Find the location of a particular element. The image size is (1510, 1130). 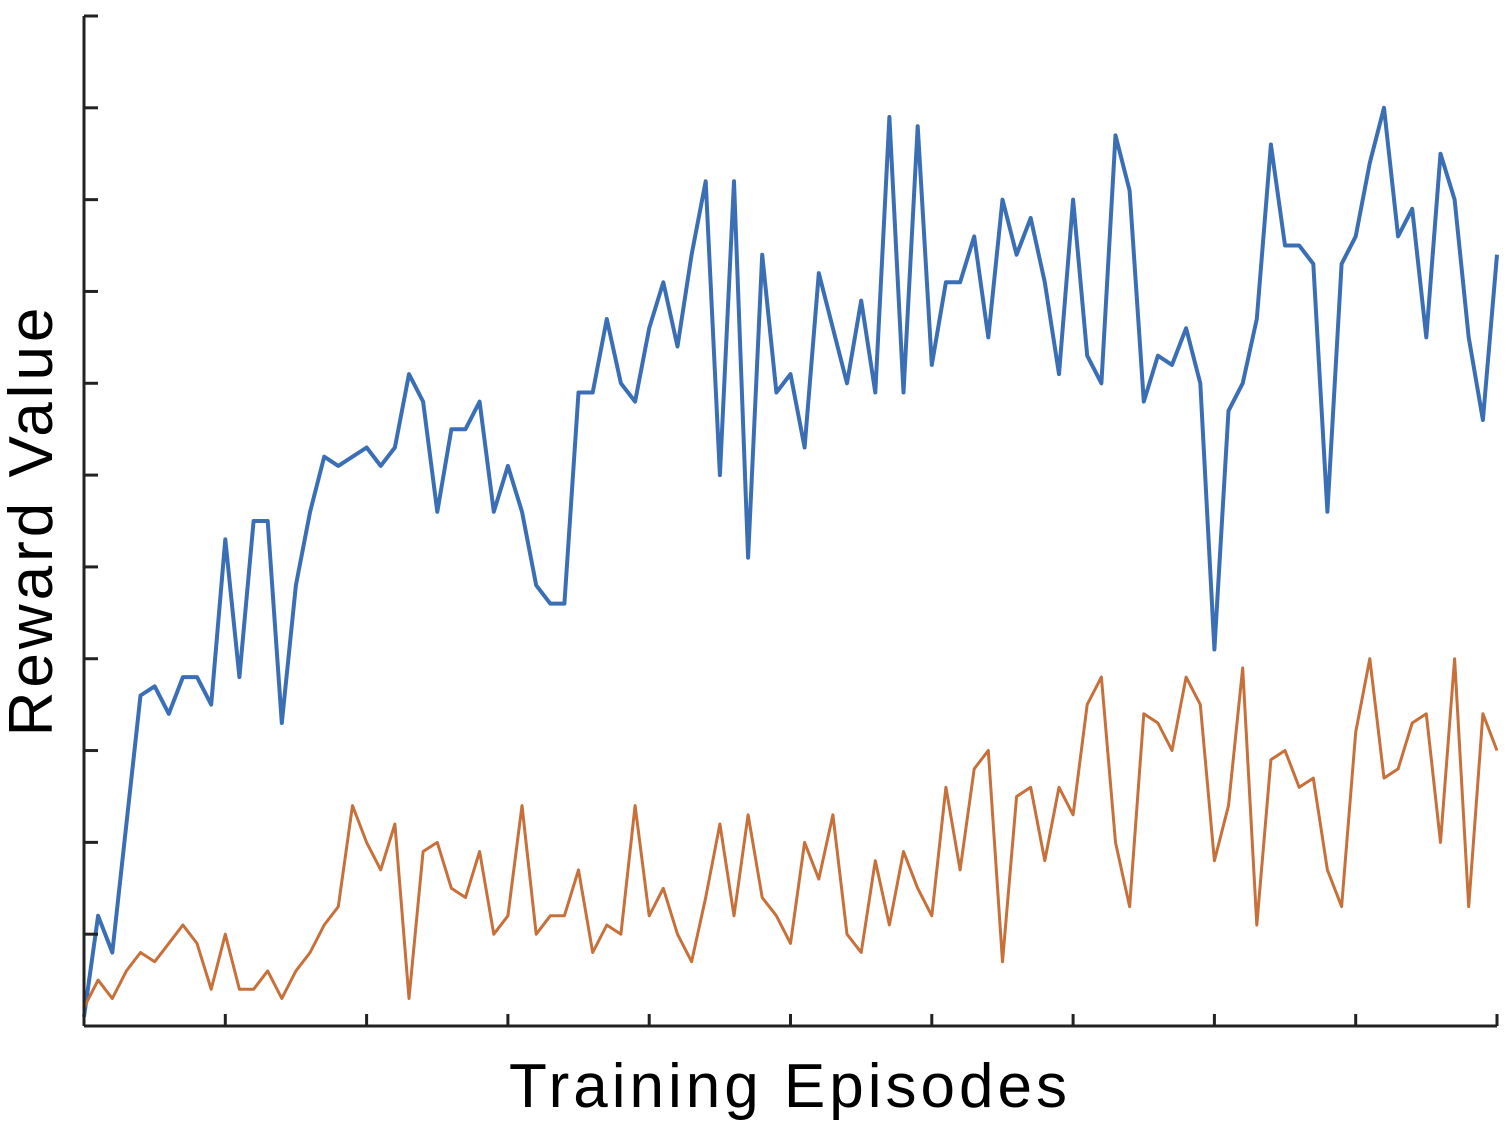

x-ticks is located at coordinates (790, 1020).